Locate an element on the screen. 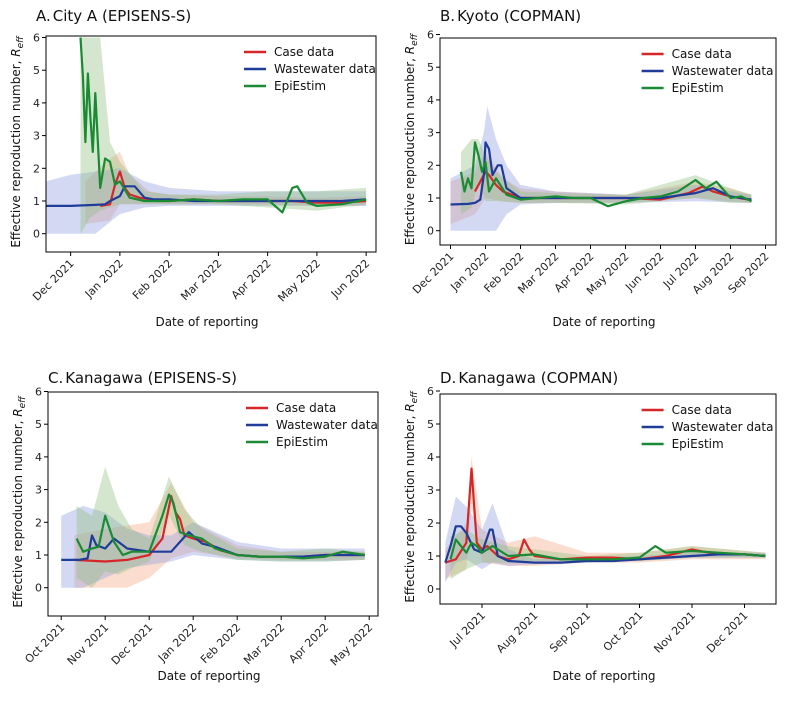  x-tick-label: Jun 2022 is located at coordinates (350, 279).